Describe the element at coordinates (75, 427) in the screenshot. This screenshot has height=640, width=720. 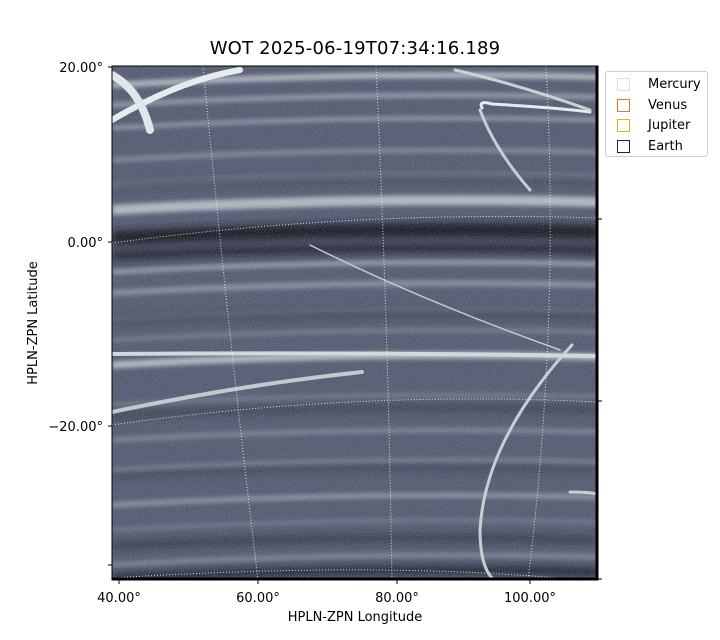
I see `y-tick-label: −20.00°` at that location.